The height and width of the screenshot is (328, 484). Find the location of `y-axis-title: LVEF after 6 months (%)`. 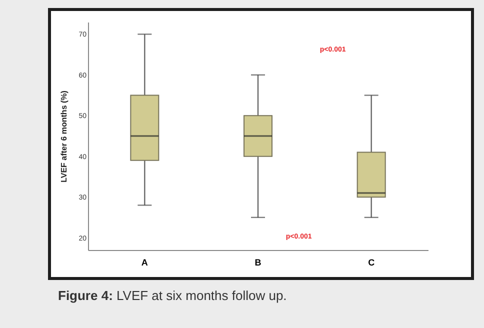

y-axis-title: LVEF after 6 months (%) is located at coordinates (64, 136).